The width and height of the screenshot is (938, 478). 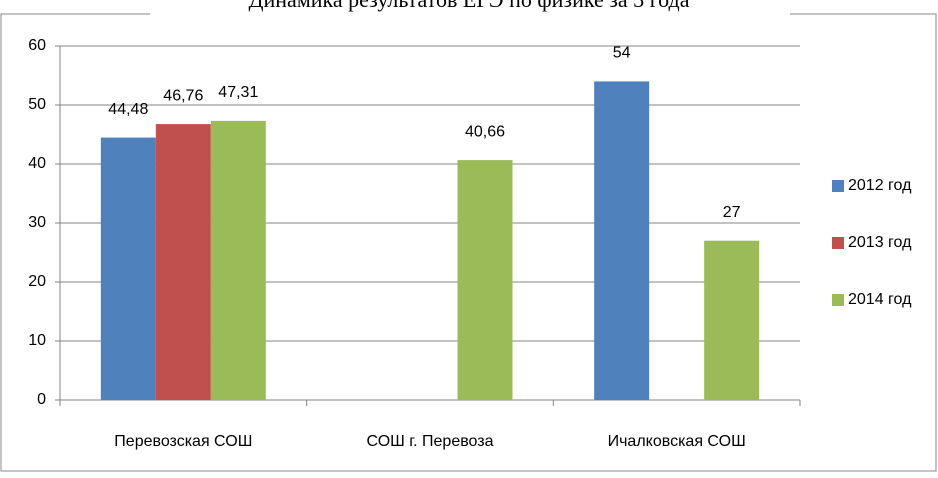 I want to click on data-label: 54, so click(x=622, y=53).